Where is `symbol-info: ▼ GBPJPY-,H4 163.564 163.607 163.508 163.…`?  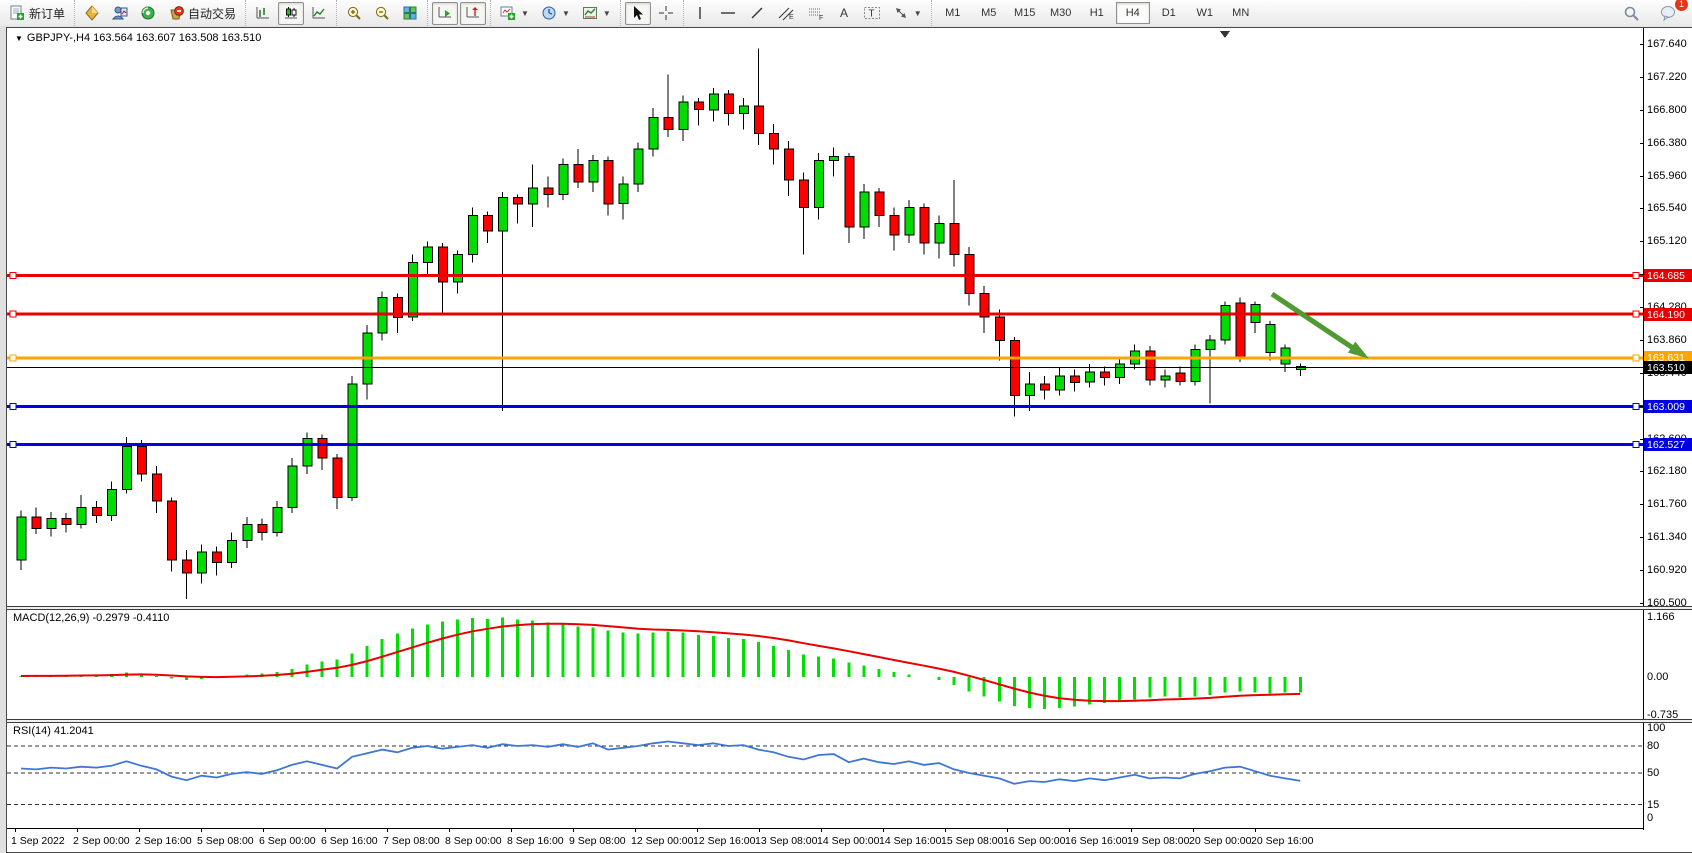 symbol-info: ▼ GBPJPY-,H4 163.564 163.607 163.508 163.… is located at coordinates (138, 38).